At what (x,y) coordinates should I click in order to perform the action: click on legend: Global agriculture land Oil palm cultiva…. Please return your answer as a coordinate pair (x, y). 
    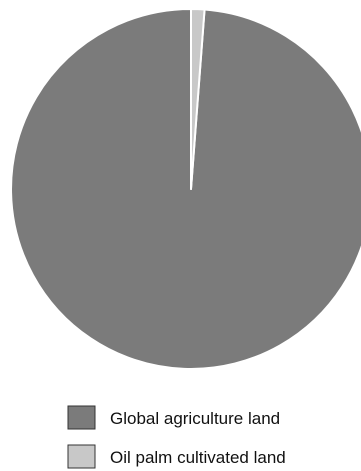
    Looking at the image, I should click on (176, 437).